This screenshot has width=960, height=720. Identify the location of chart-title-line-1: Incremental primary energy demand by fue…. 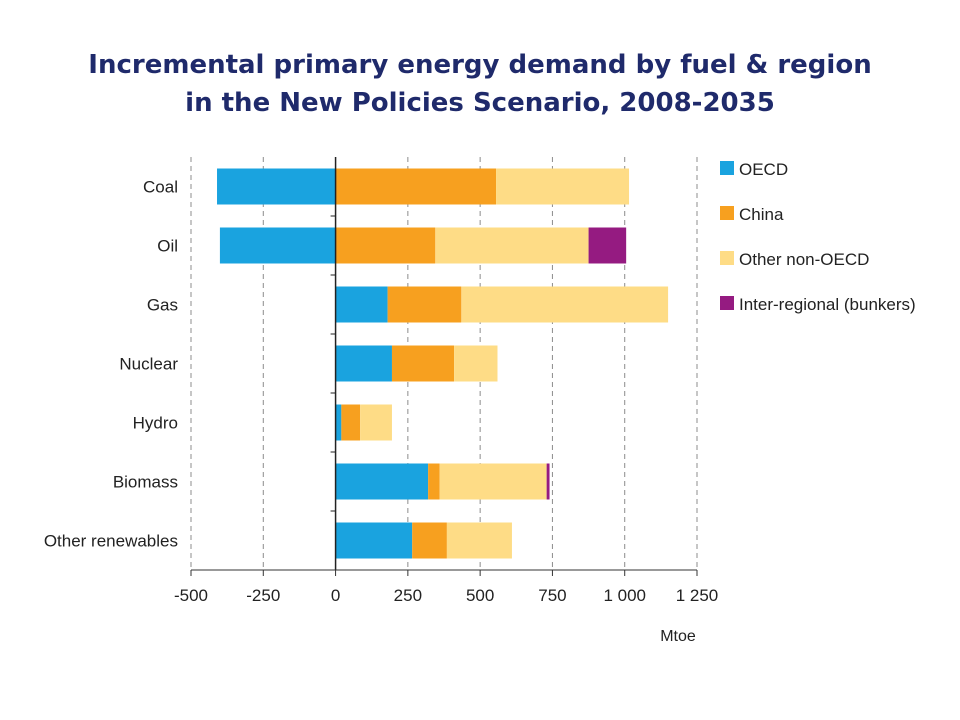
(480, 65).